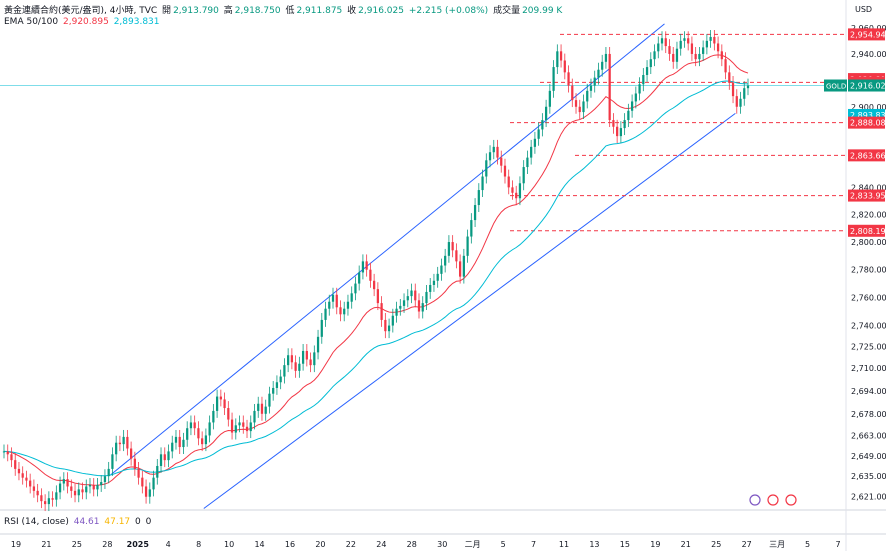  What do you see at coordinates (868, 242) in the screenshot?
I see `y-tick-label: 2,800.000` at bounding box center [868, 242].